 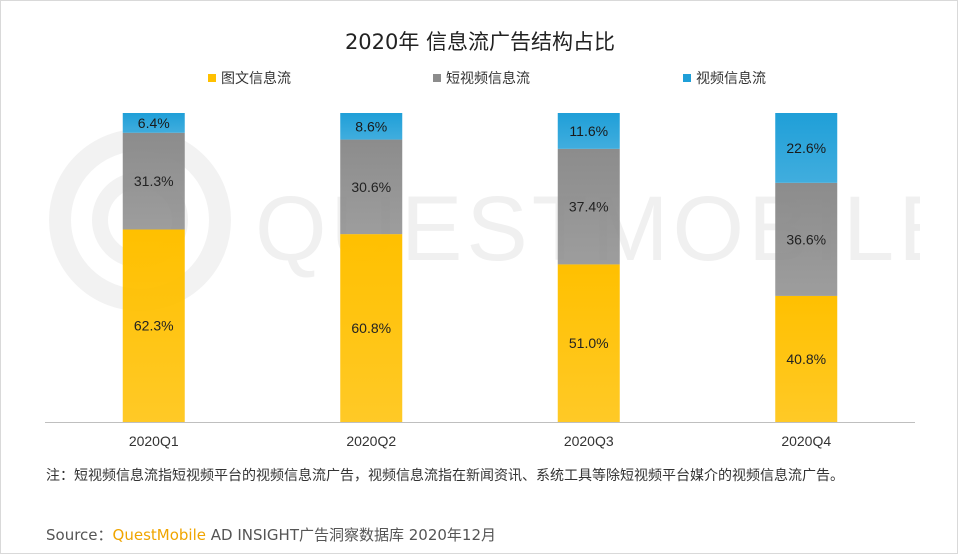 I want to click on legend-label: 视频信息流, so click(x=731, y=79).